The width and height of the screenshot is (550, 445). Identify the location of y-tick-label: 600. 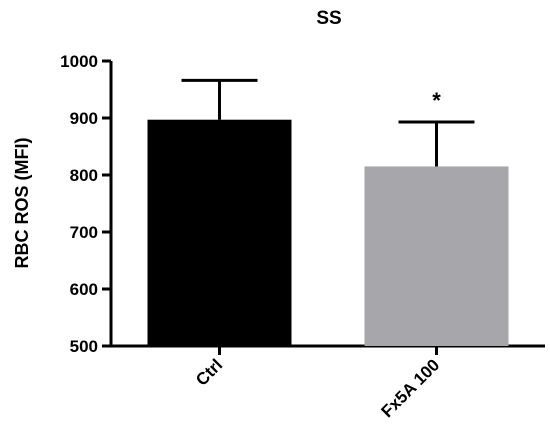
(84, 289).